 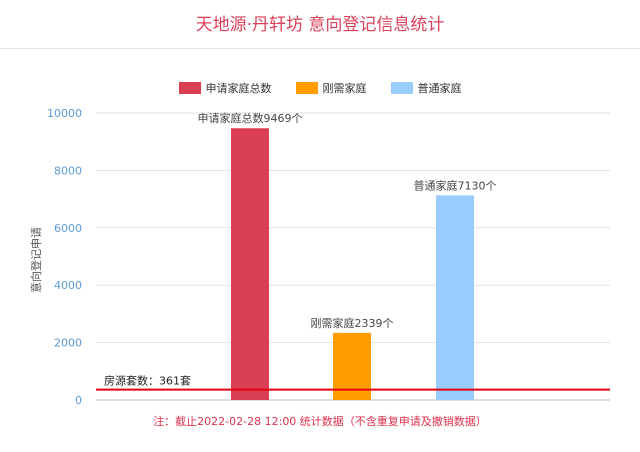 I want to click on y-tick-label: 6000, so click(x=68, y=228).